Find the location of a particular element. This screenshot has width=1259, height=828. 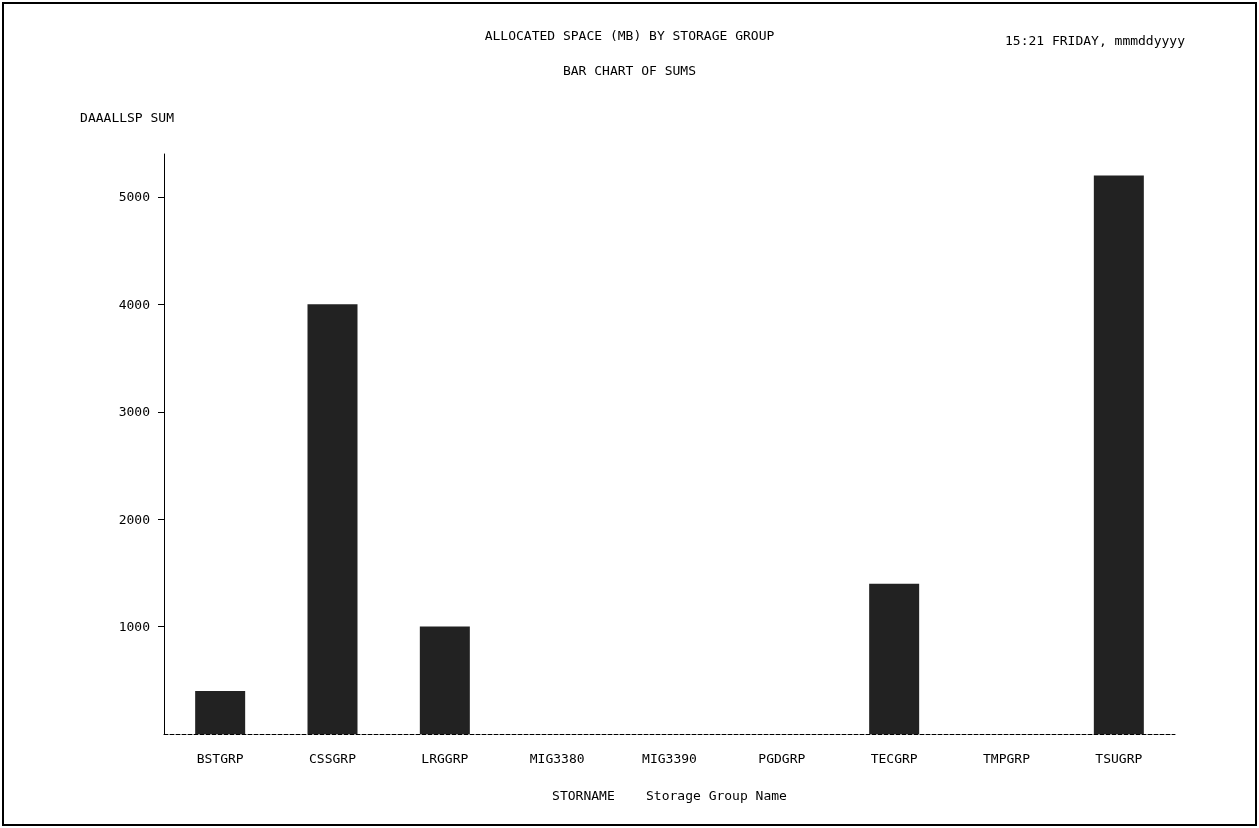

y-tick-label: 5000 is located at coordinates (134, 197).